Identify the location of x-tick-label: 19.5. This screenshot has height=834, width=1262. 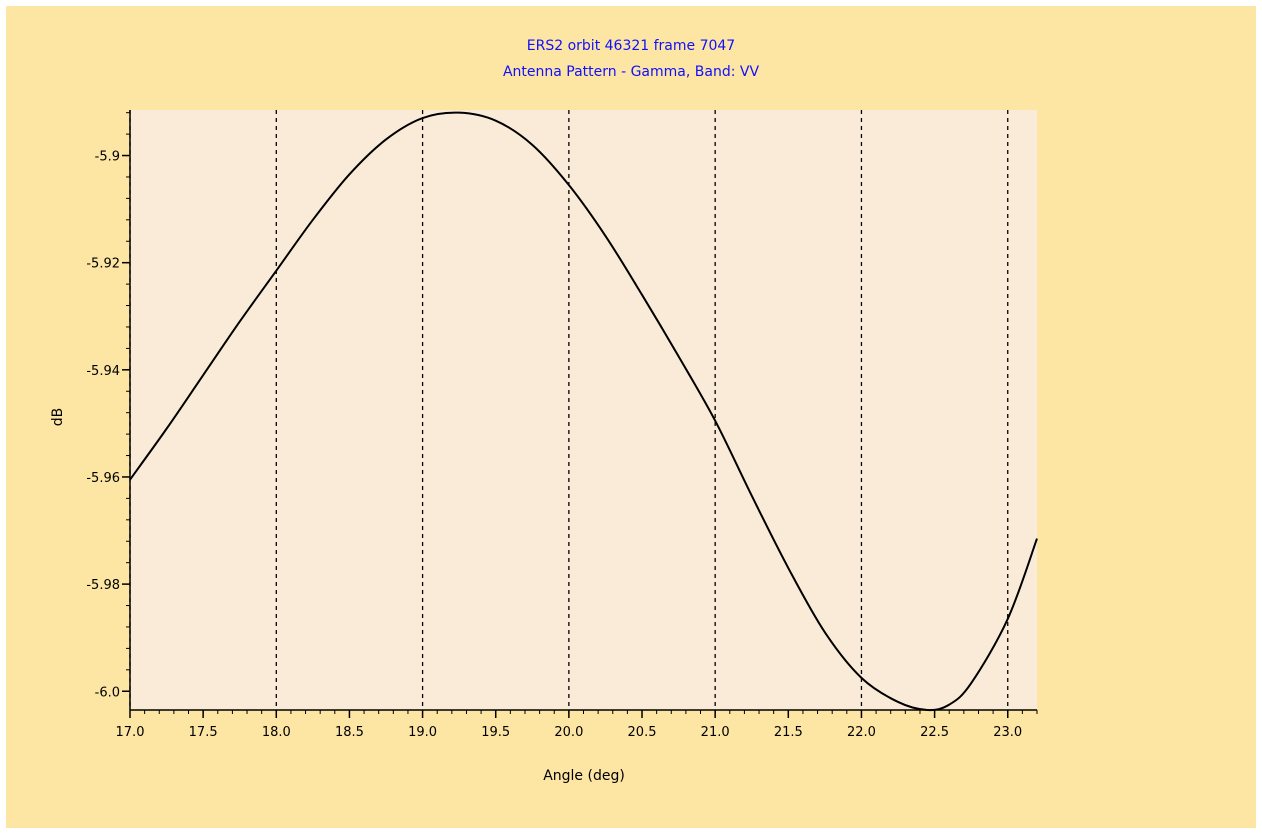
(495, 732).